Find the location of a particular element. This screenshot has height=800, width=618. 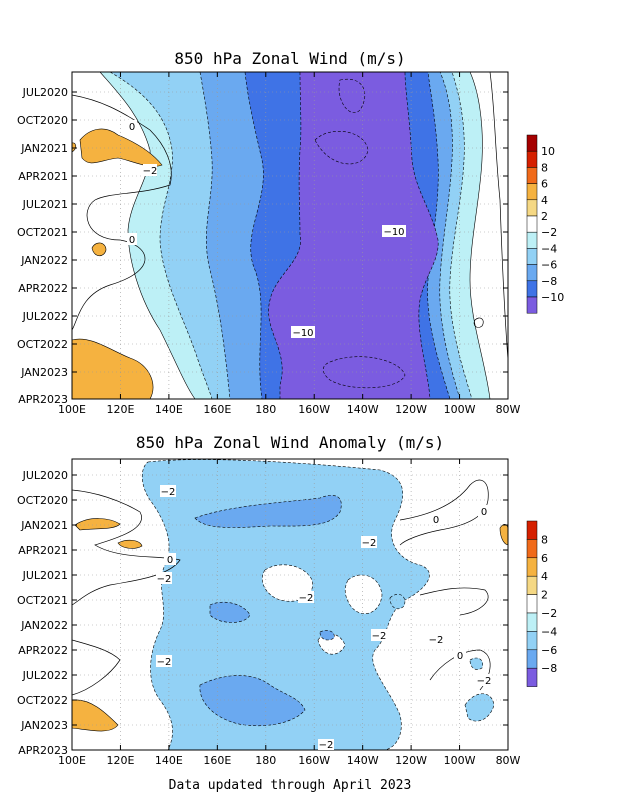

footer-text: Data updated through April 2023 is located at coordinates (290, 785).